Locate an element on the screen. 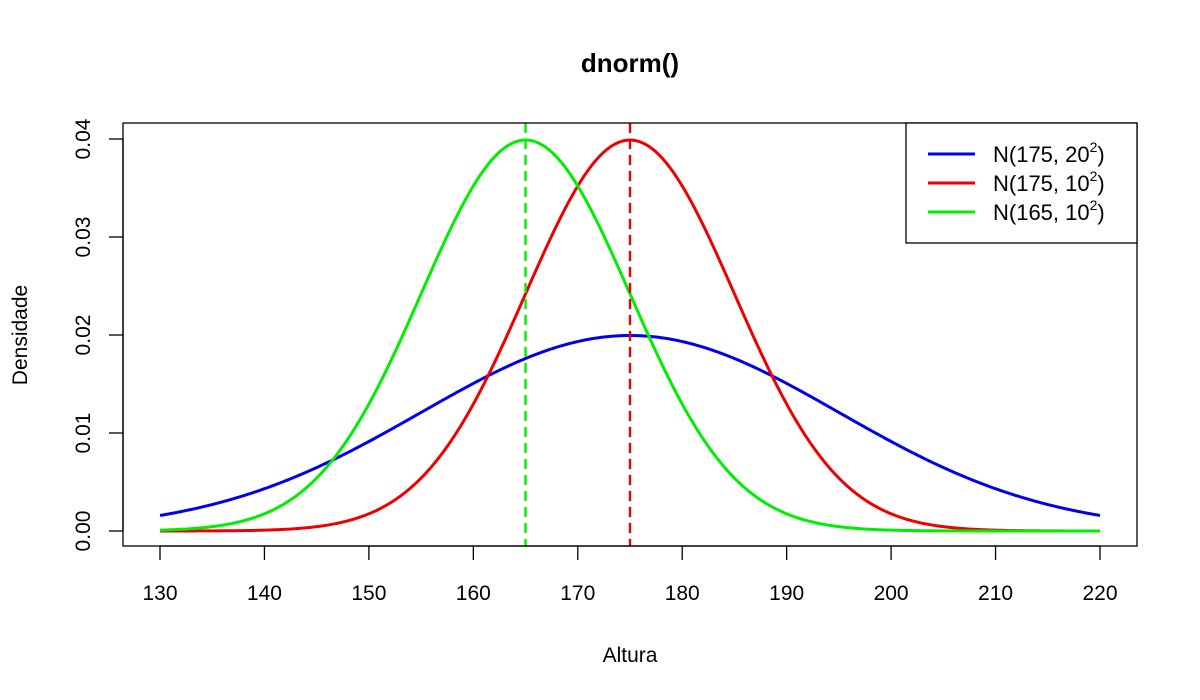  y-tick-label: 0.00 is located at coordinates (83, 531).